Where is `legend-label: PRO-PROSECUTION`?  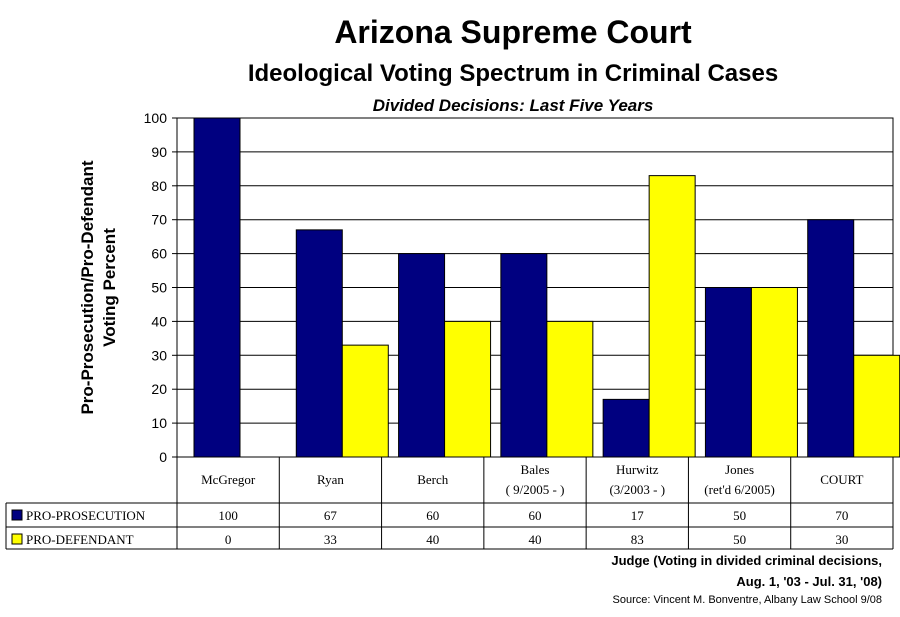
legend-label: PRO-PROSECUTION is located at coordinates (86, 515).